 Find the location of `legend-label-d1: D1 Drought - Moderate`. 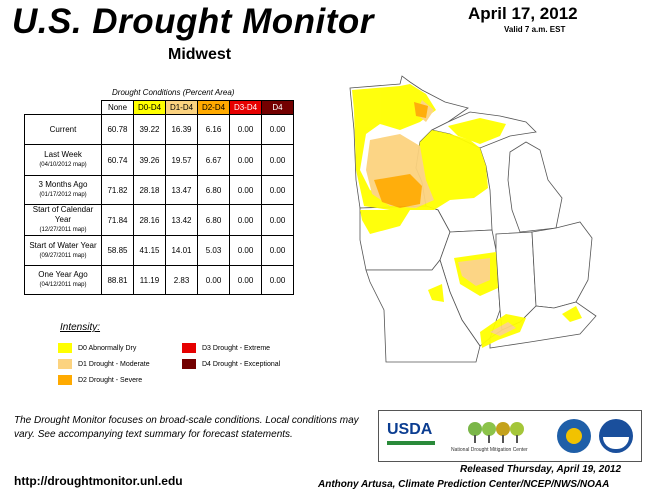

legend-label-d1: D1 Drought - Moderate is located at coordinates (114, 364).